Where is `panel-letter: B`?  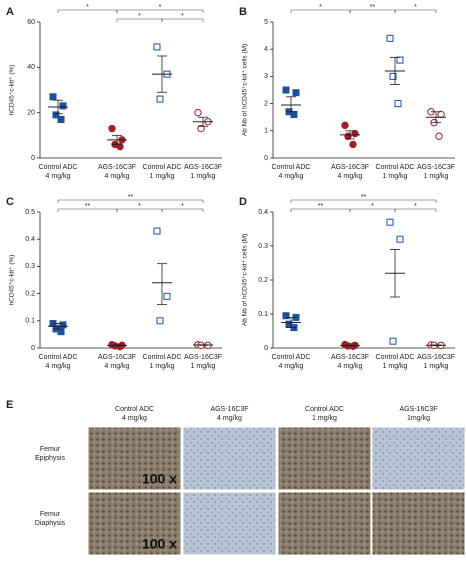 panel-letter: B is located at coordinates (243, 12).